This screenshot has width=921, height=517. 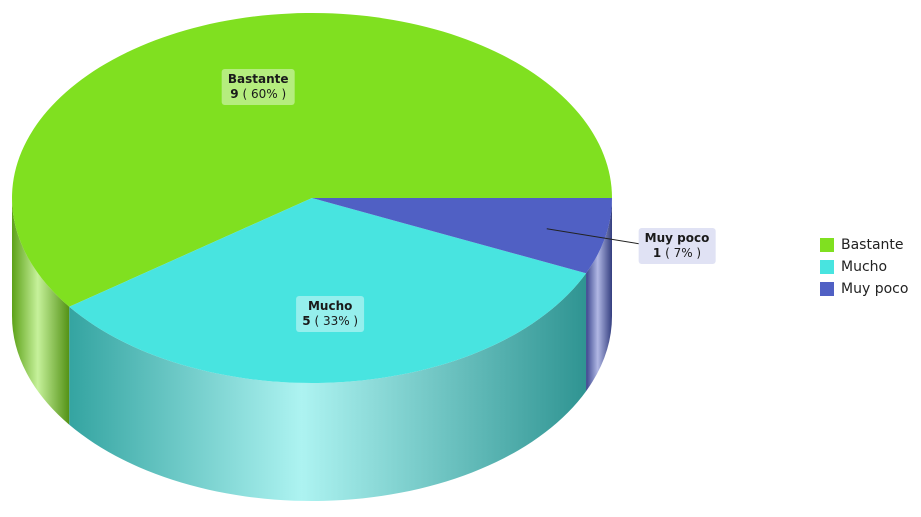 I want to click on slice-count: 1, so click(x=657, y=253).